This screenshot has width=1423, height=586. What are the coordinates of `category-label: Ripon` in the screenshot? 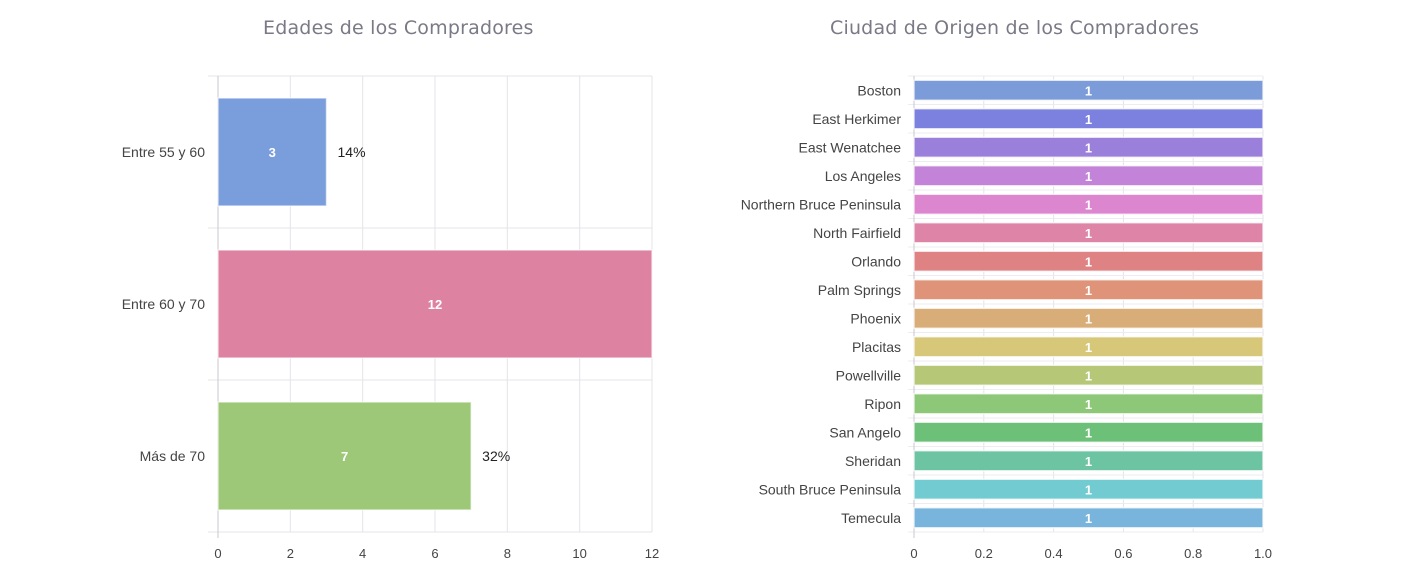 It's located at (882, 404).